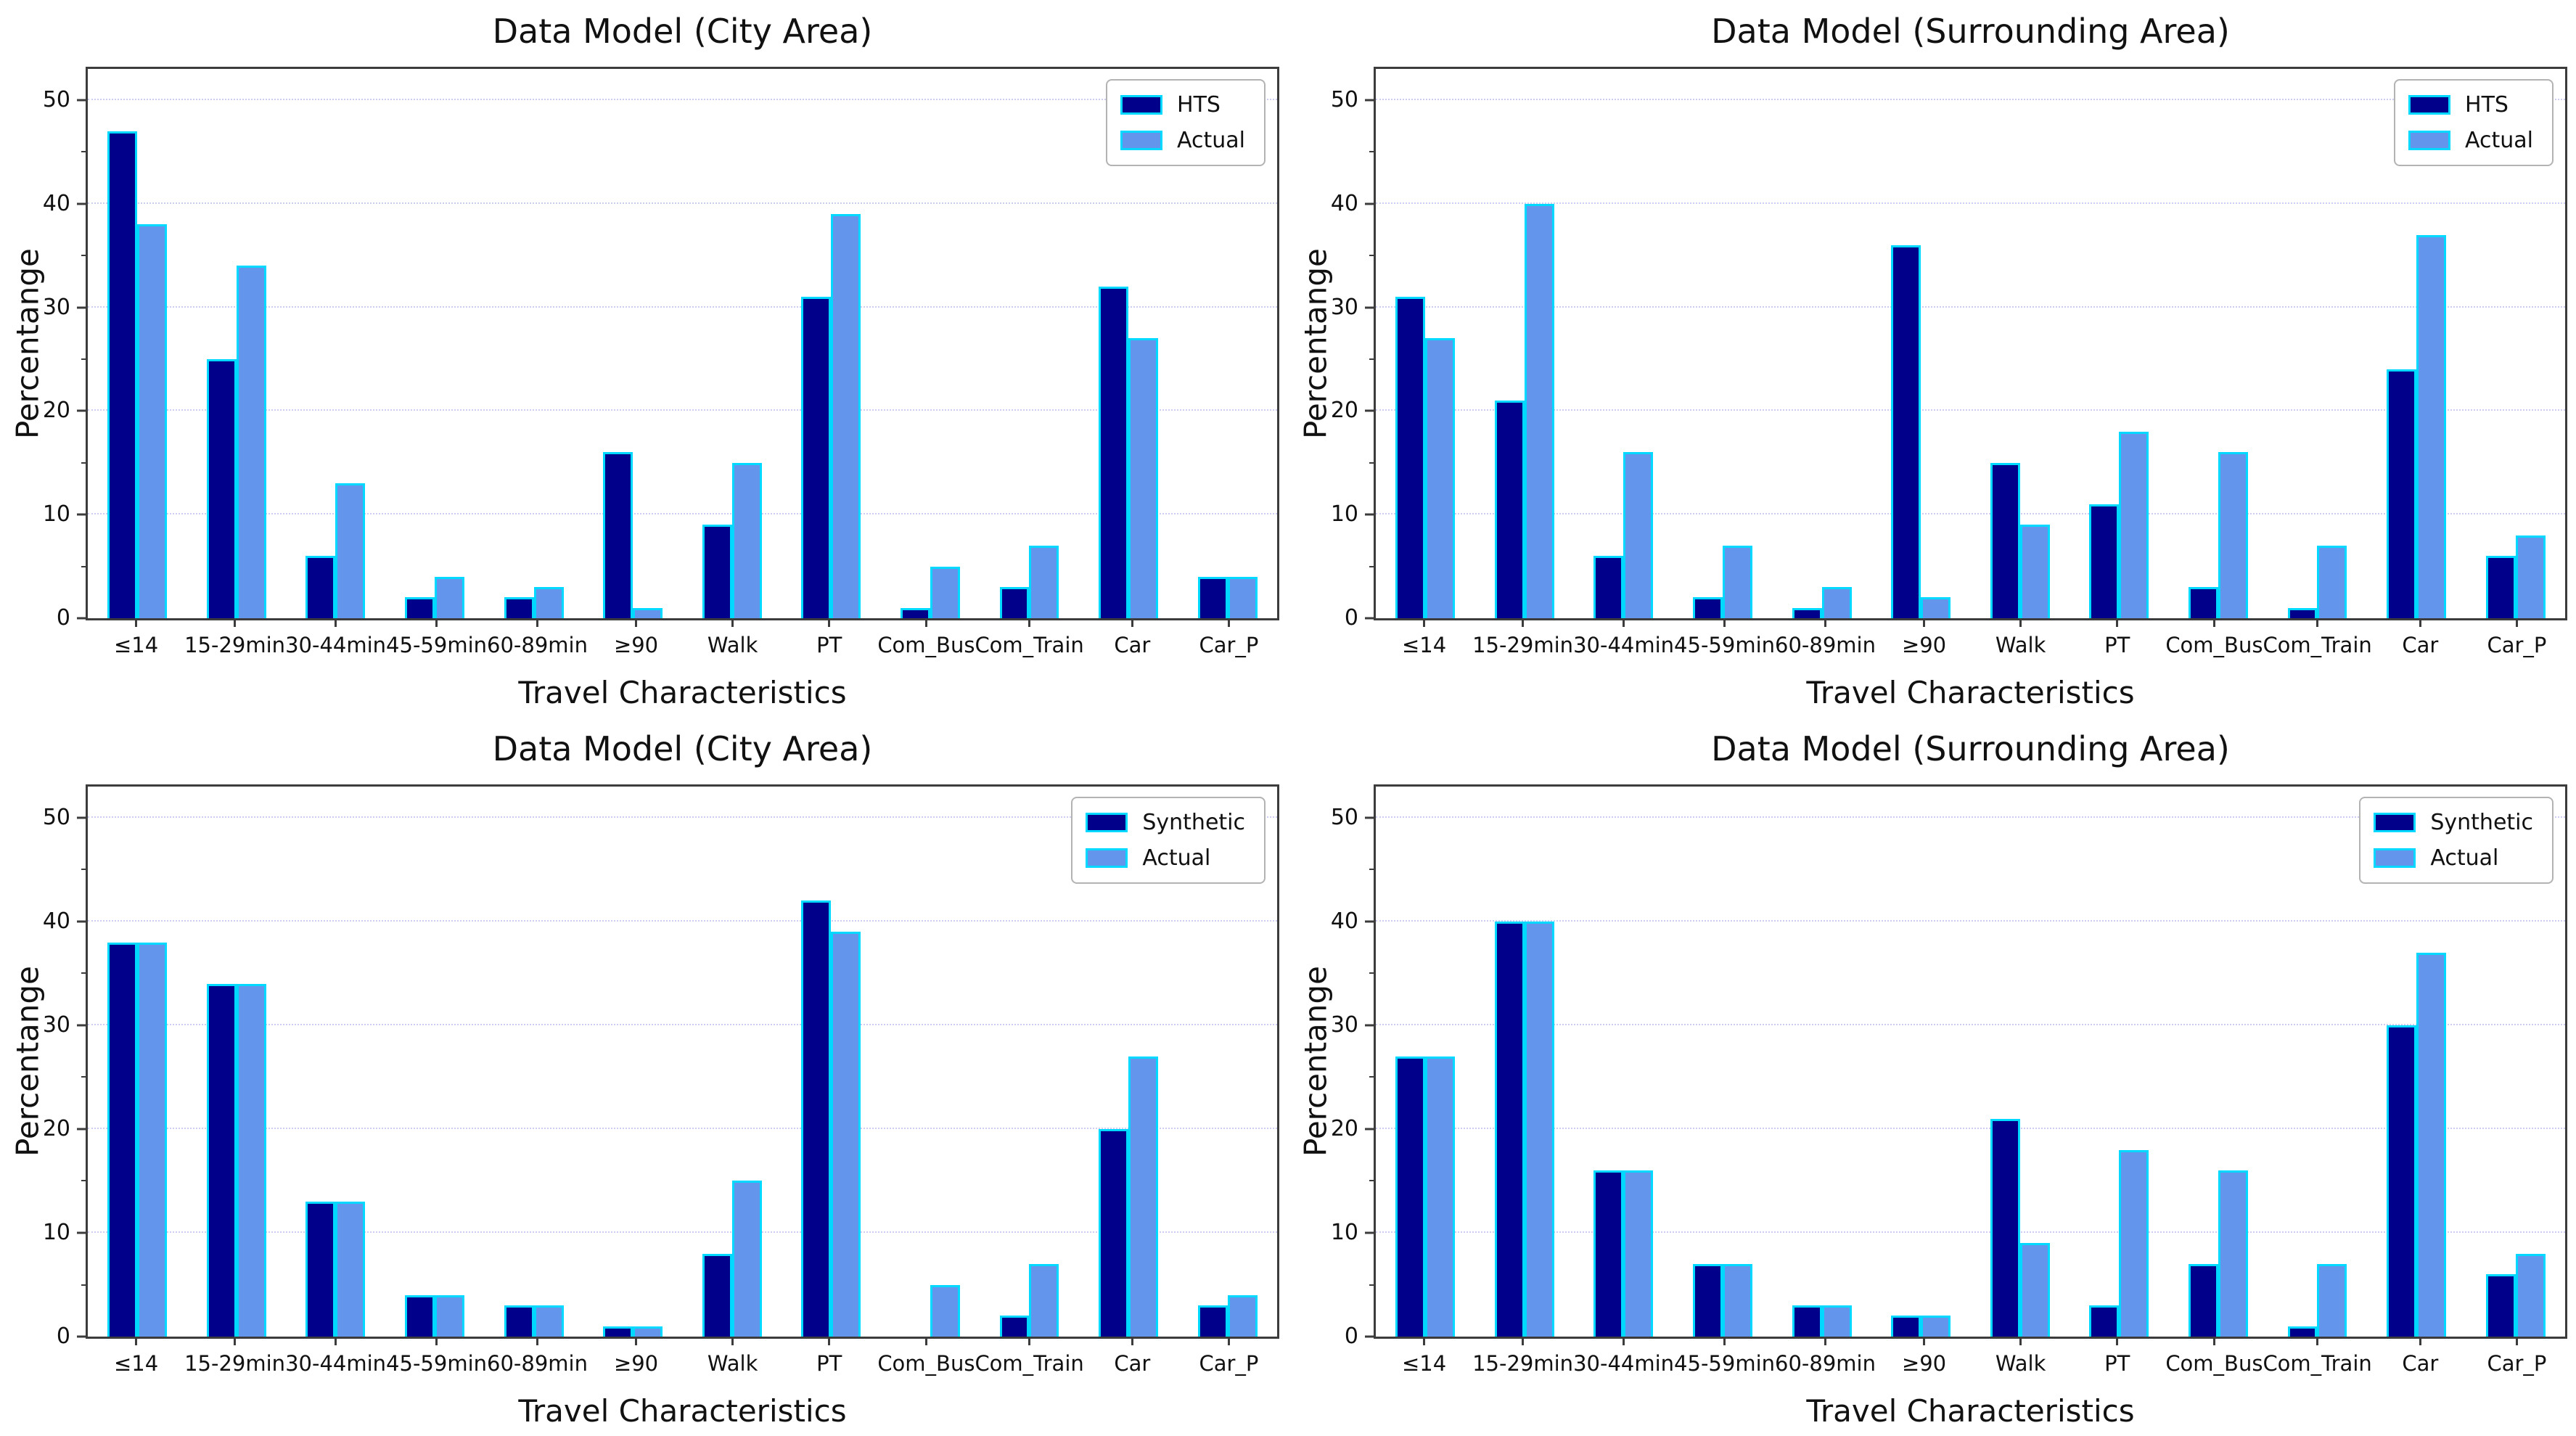  Describe the element at coordinates (2302, 1331) in the screenshot. I see `bar-synthetic-com-train` at that location.